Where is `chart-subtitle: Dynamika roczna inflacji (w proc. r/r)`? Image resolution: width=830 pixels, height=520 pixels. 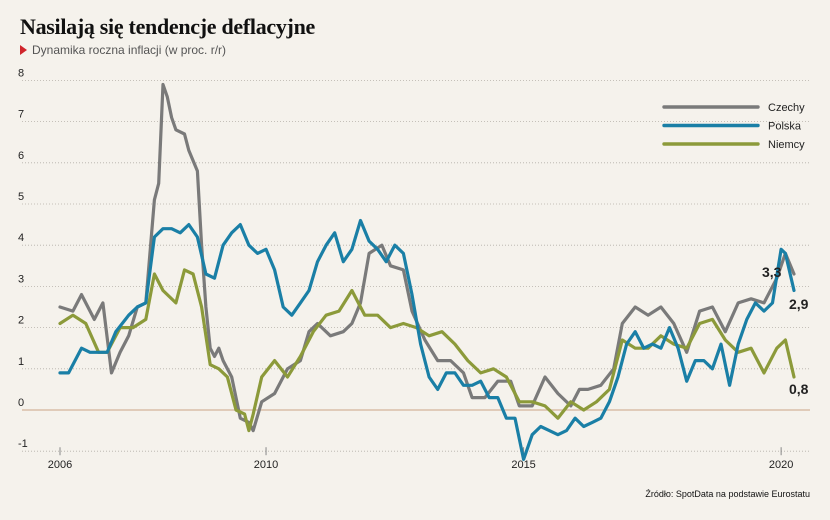 chart-subtitle: Dynamika roczna inflacji (w proc. r/r) is located at coordinates (123, 50).